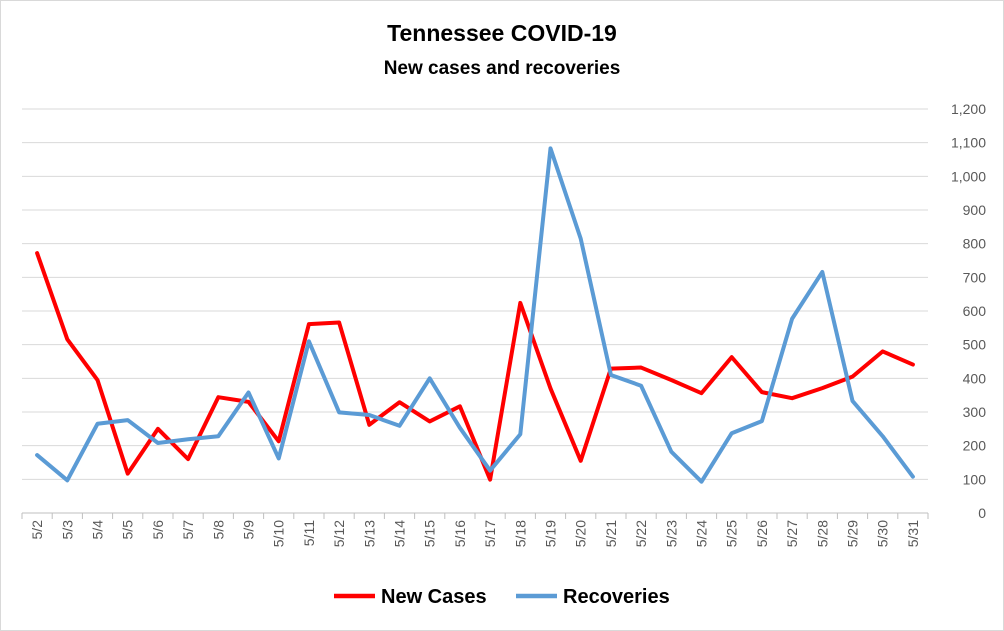  Describe the element at coordinates (975, 412) in the screenshot. I see `y-tick-label: 300` at that location.